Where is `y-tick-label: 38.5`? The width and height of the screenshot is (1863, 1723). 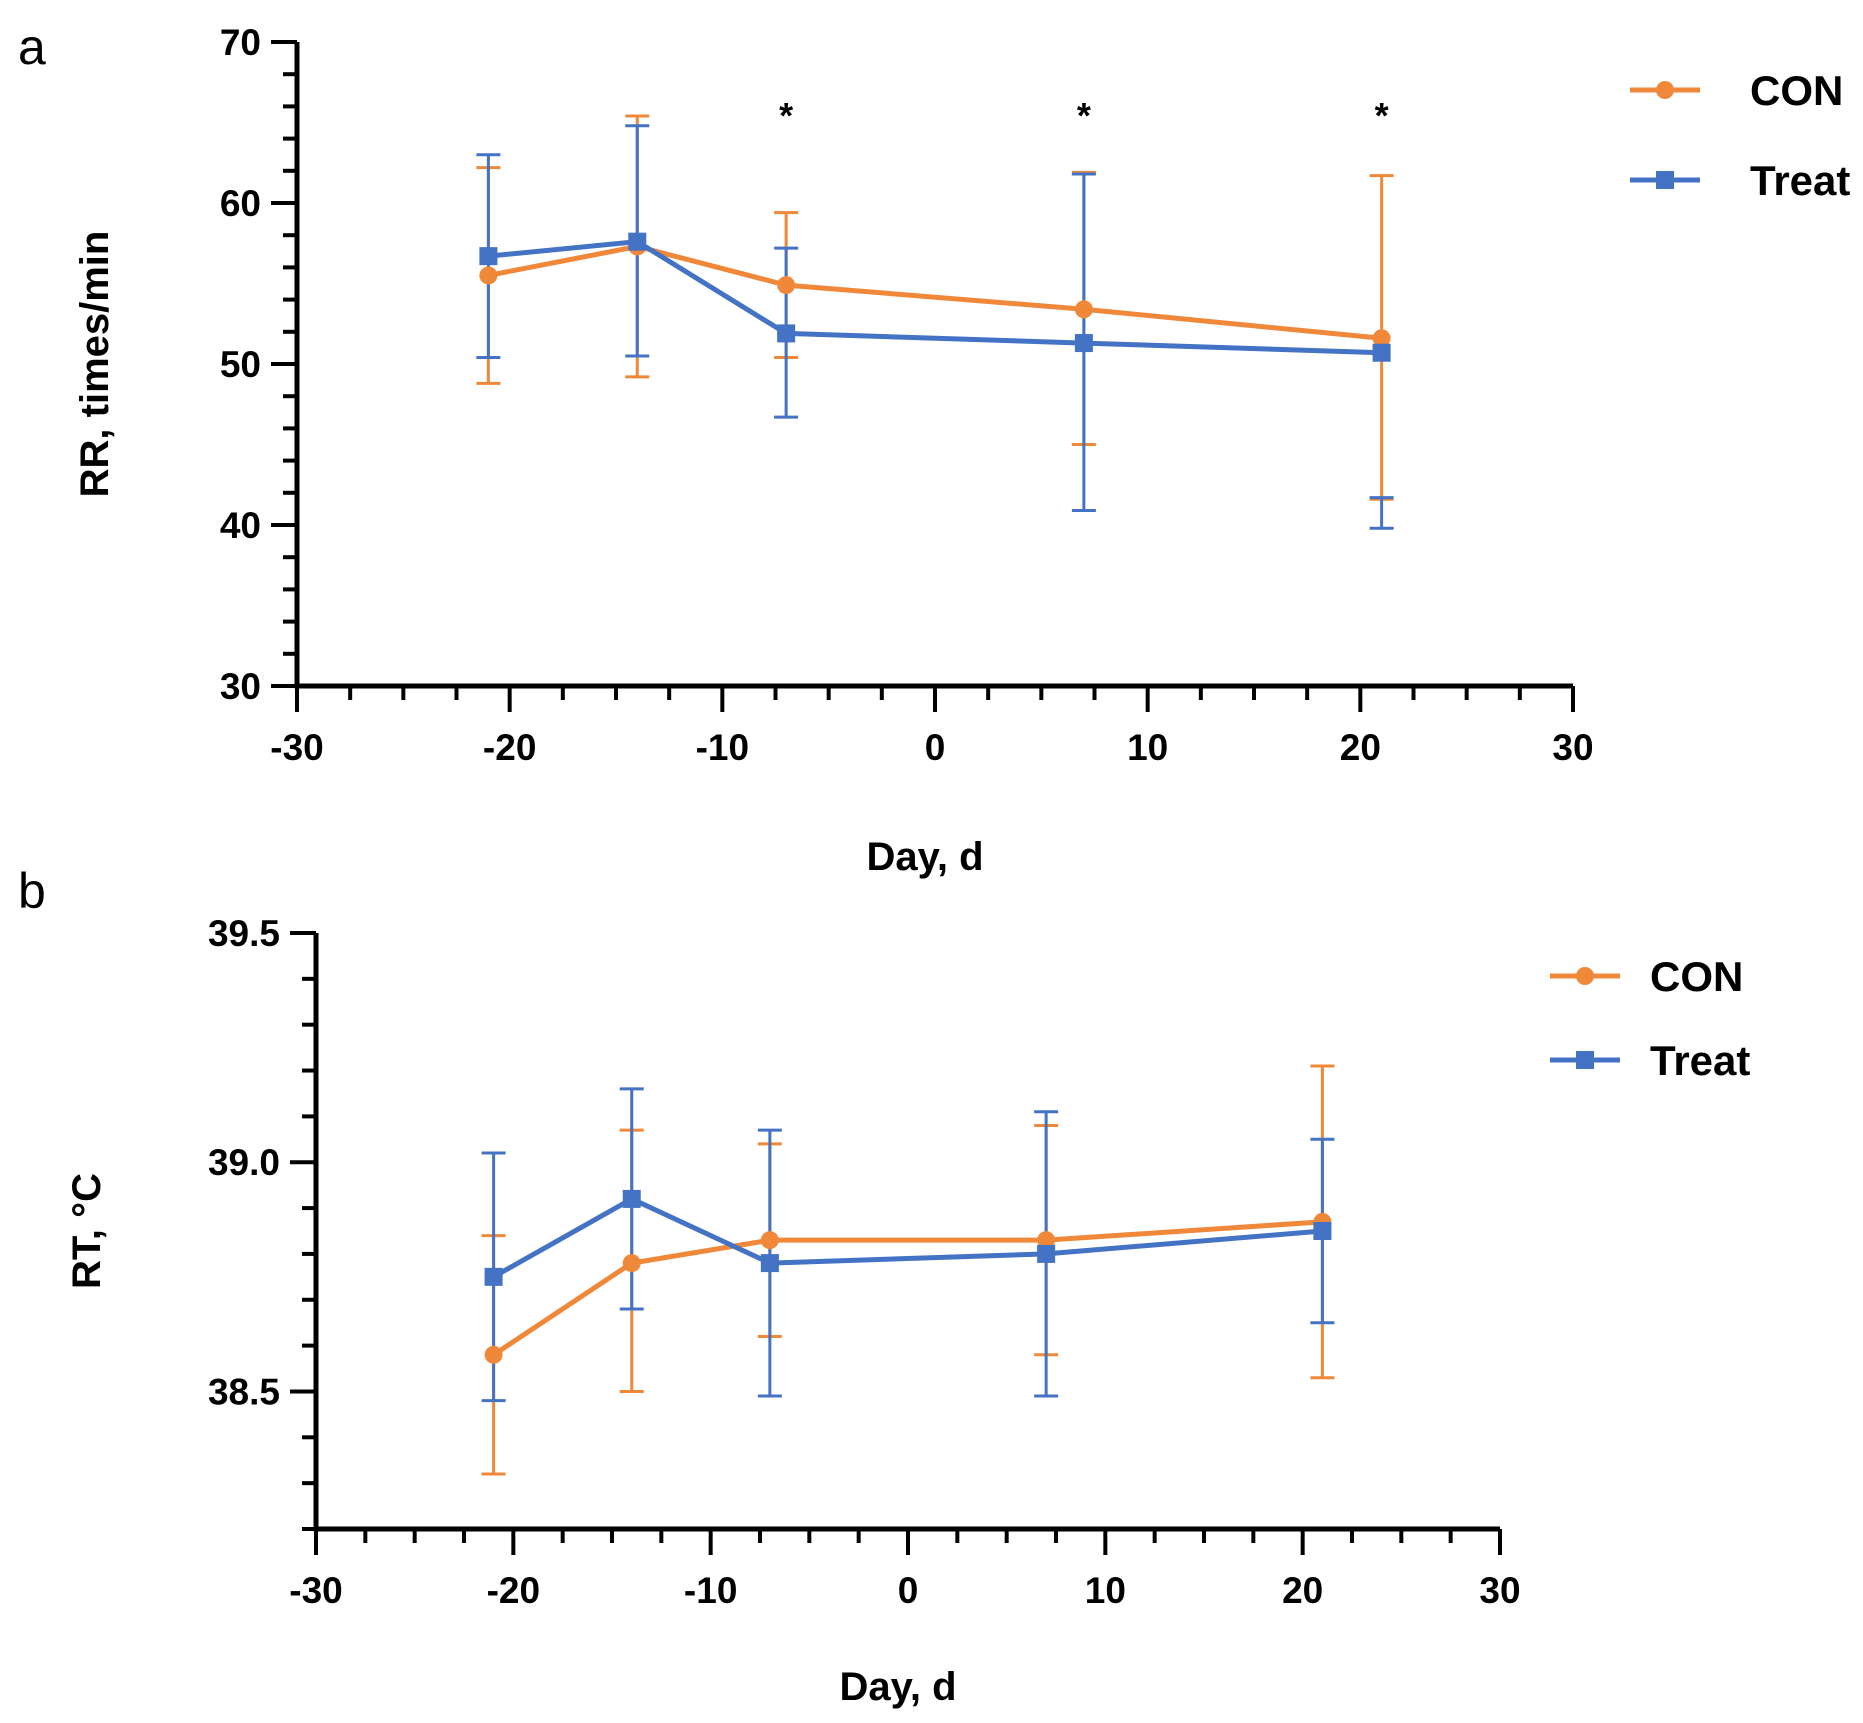
y-tick-label: 38.5 is located at coordinates (244, 1391).